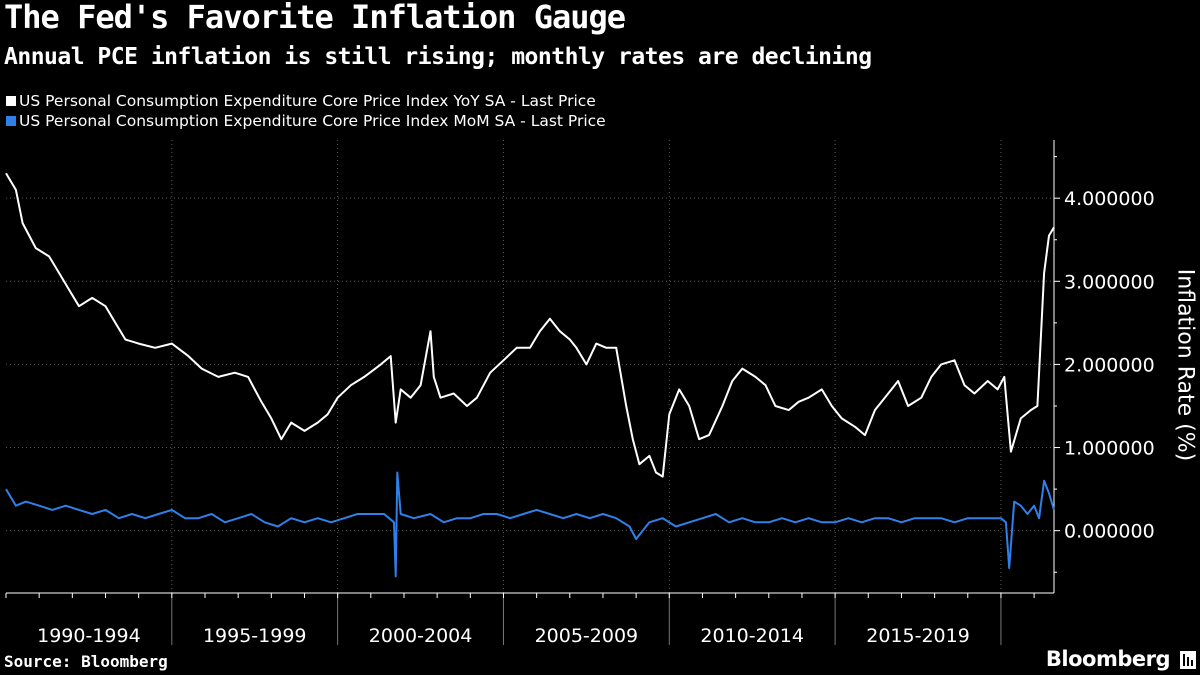  Describe the element at coordinates (1109, 532) in the screenshot. I see `y-tick-label: 0.000000` at that location.